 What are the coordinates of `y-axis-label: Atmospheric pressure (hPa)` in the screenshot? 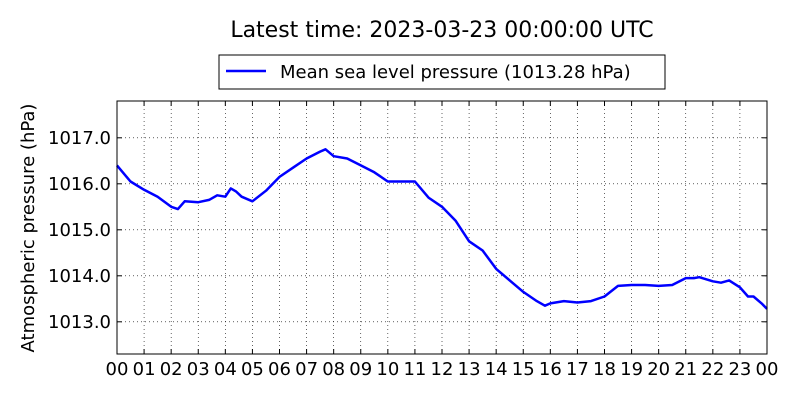 It's located at (28, 228).